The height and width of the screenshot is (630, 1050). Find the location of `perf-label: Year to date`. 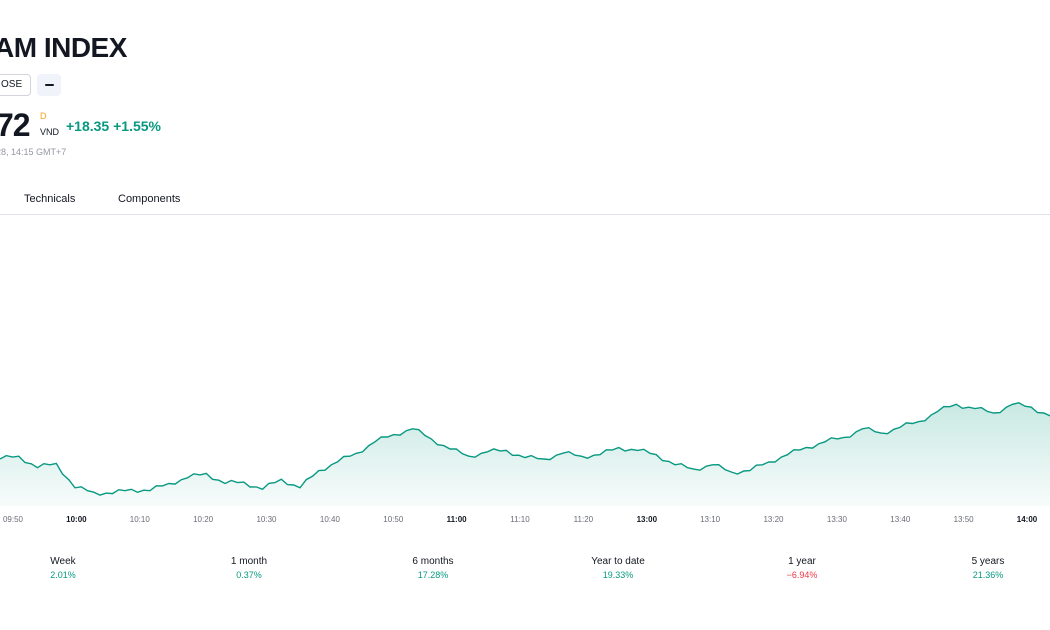

perf-label: Year to date is located at coordinates (618, 561).